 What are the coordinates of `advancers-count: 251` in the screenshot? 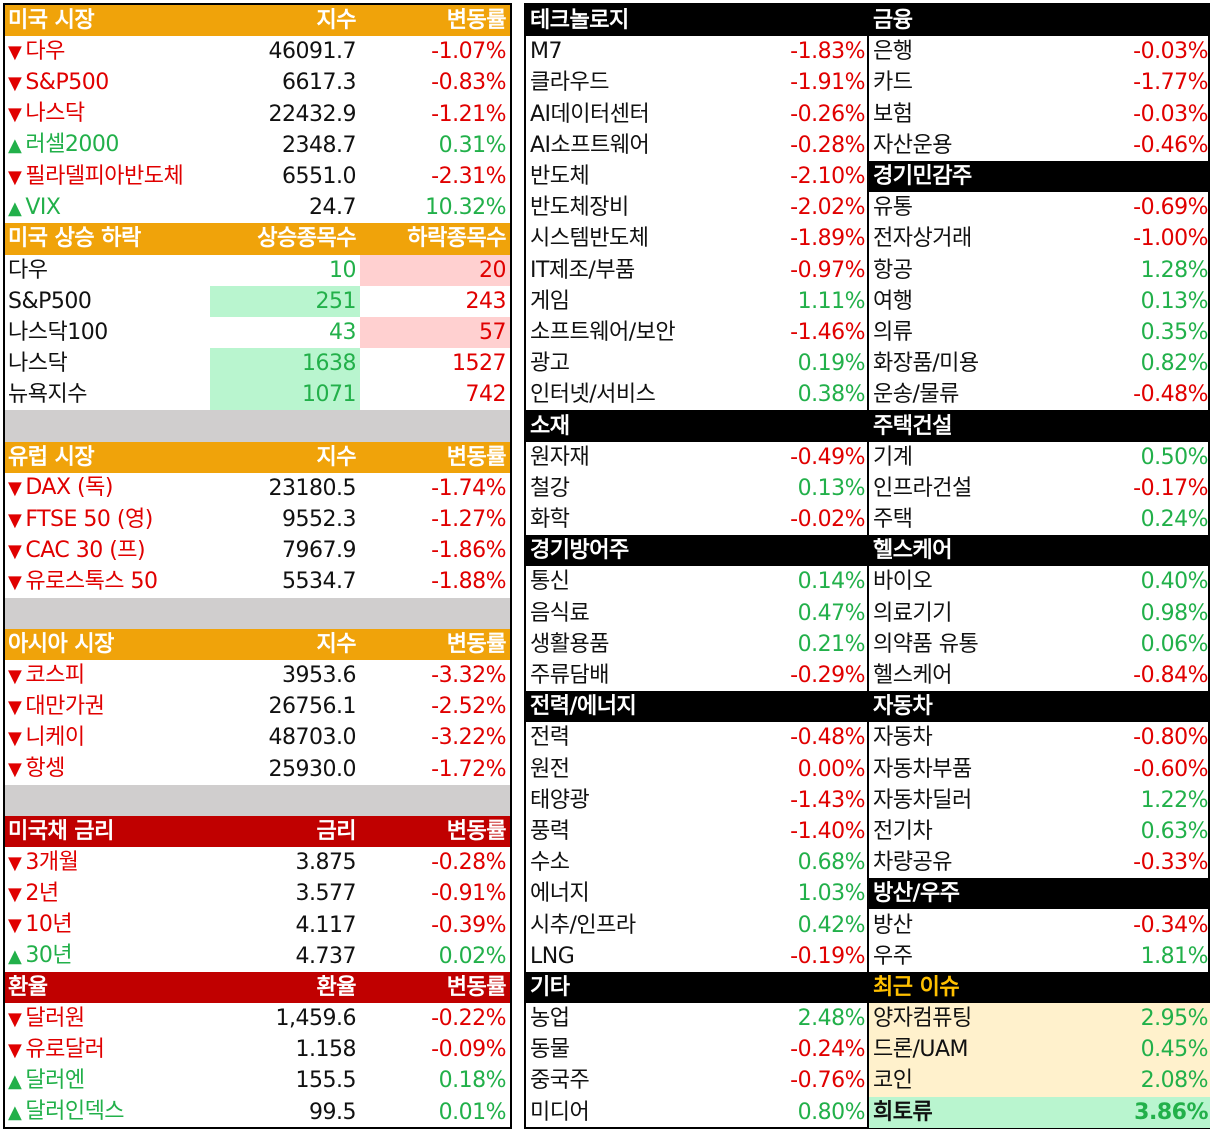 It's located at (285, 301).